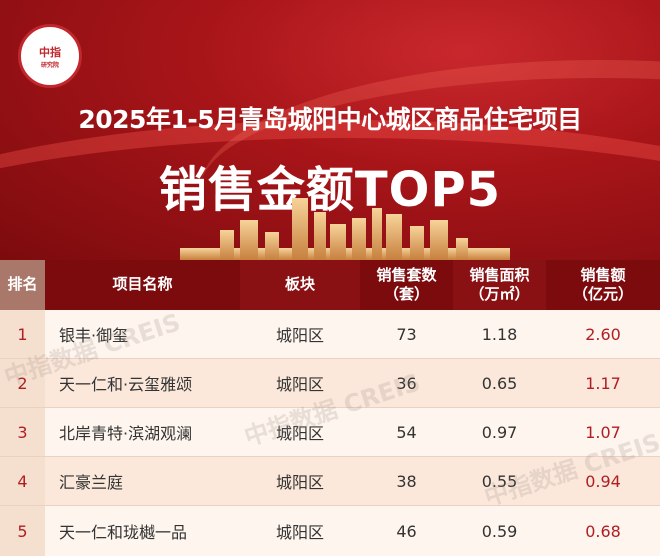 The height and width of the screenshot is (556, 660). What do you see at coordinates (603, 432) in the screenshot?
I see `amount-cell: 1.07` at bounding box center [603, 432].